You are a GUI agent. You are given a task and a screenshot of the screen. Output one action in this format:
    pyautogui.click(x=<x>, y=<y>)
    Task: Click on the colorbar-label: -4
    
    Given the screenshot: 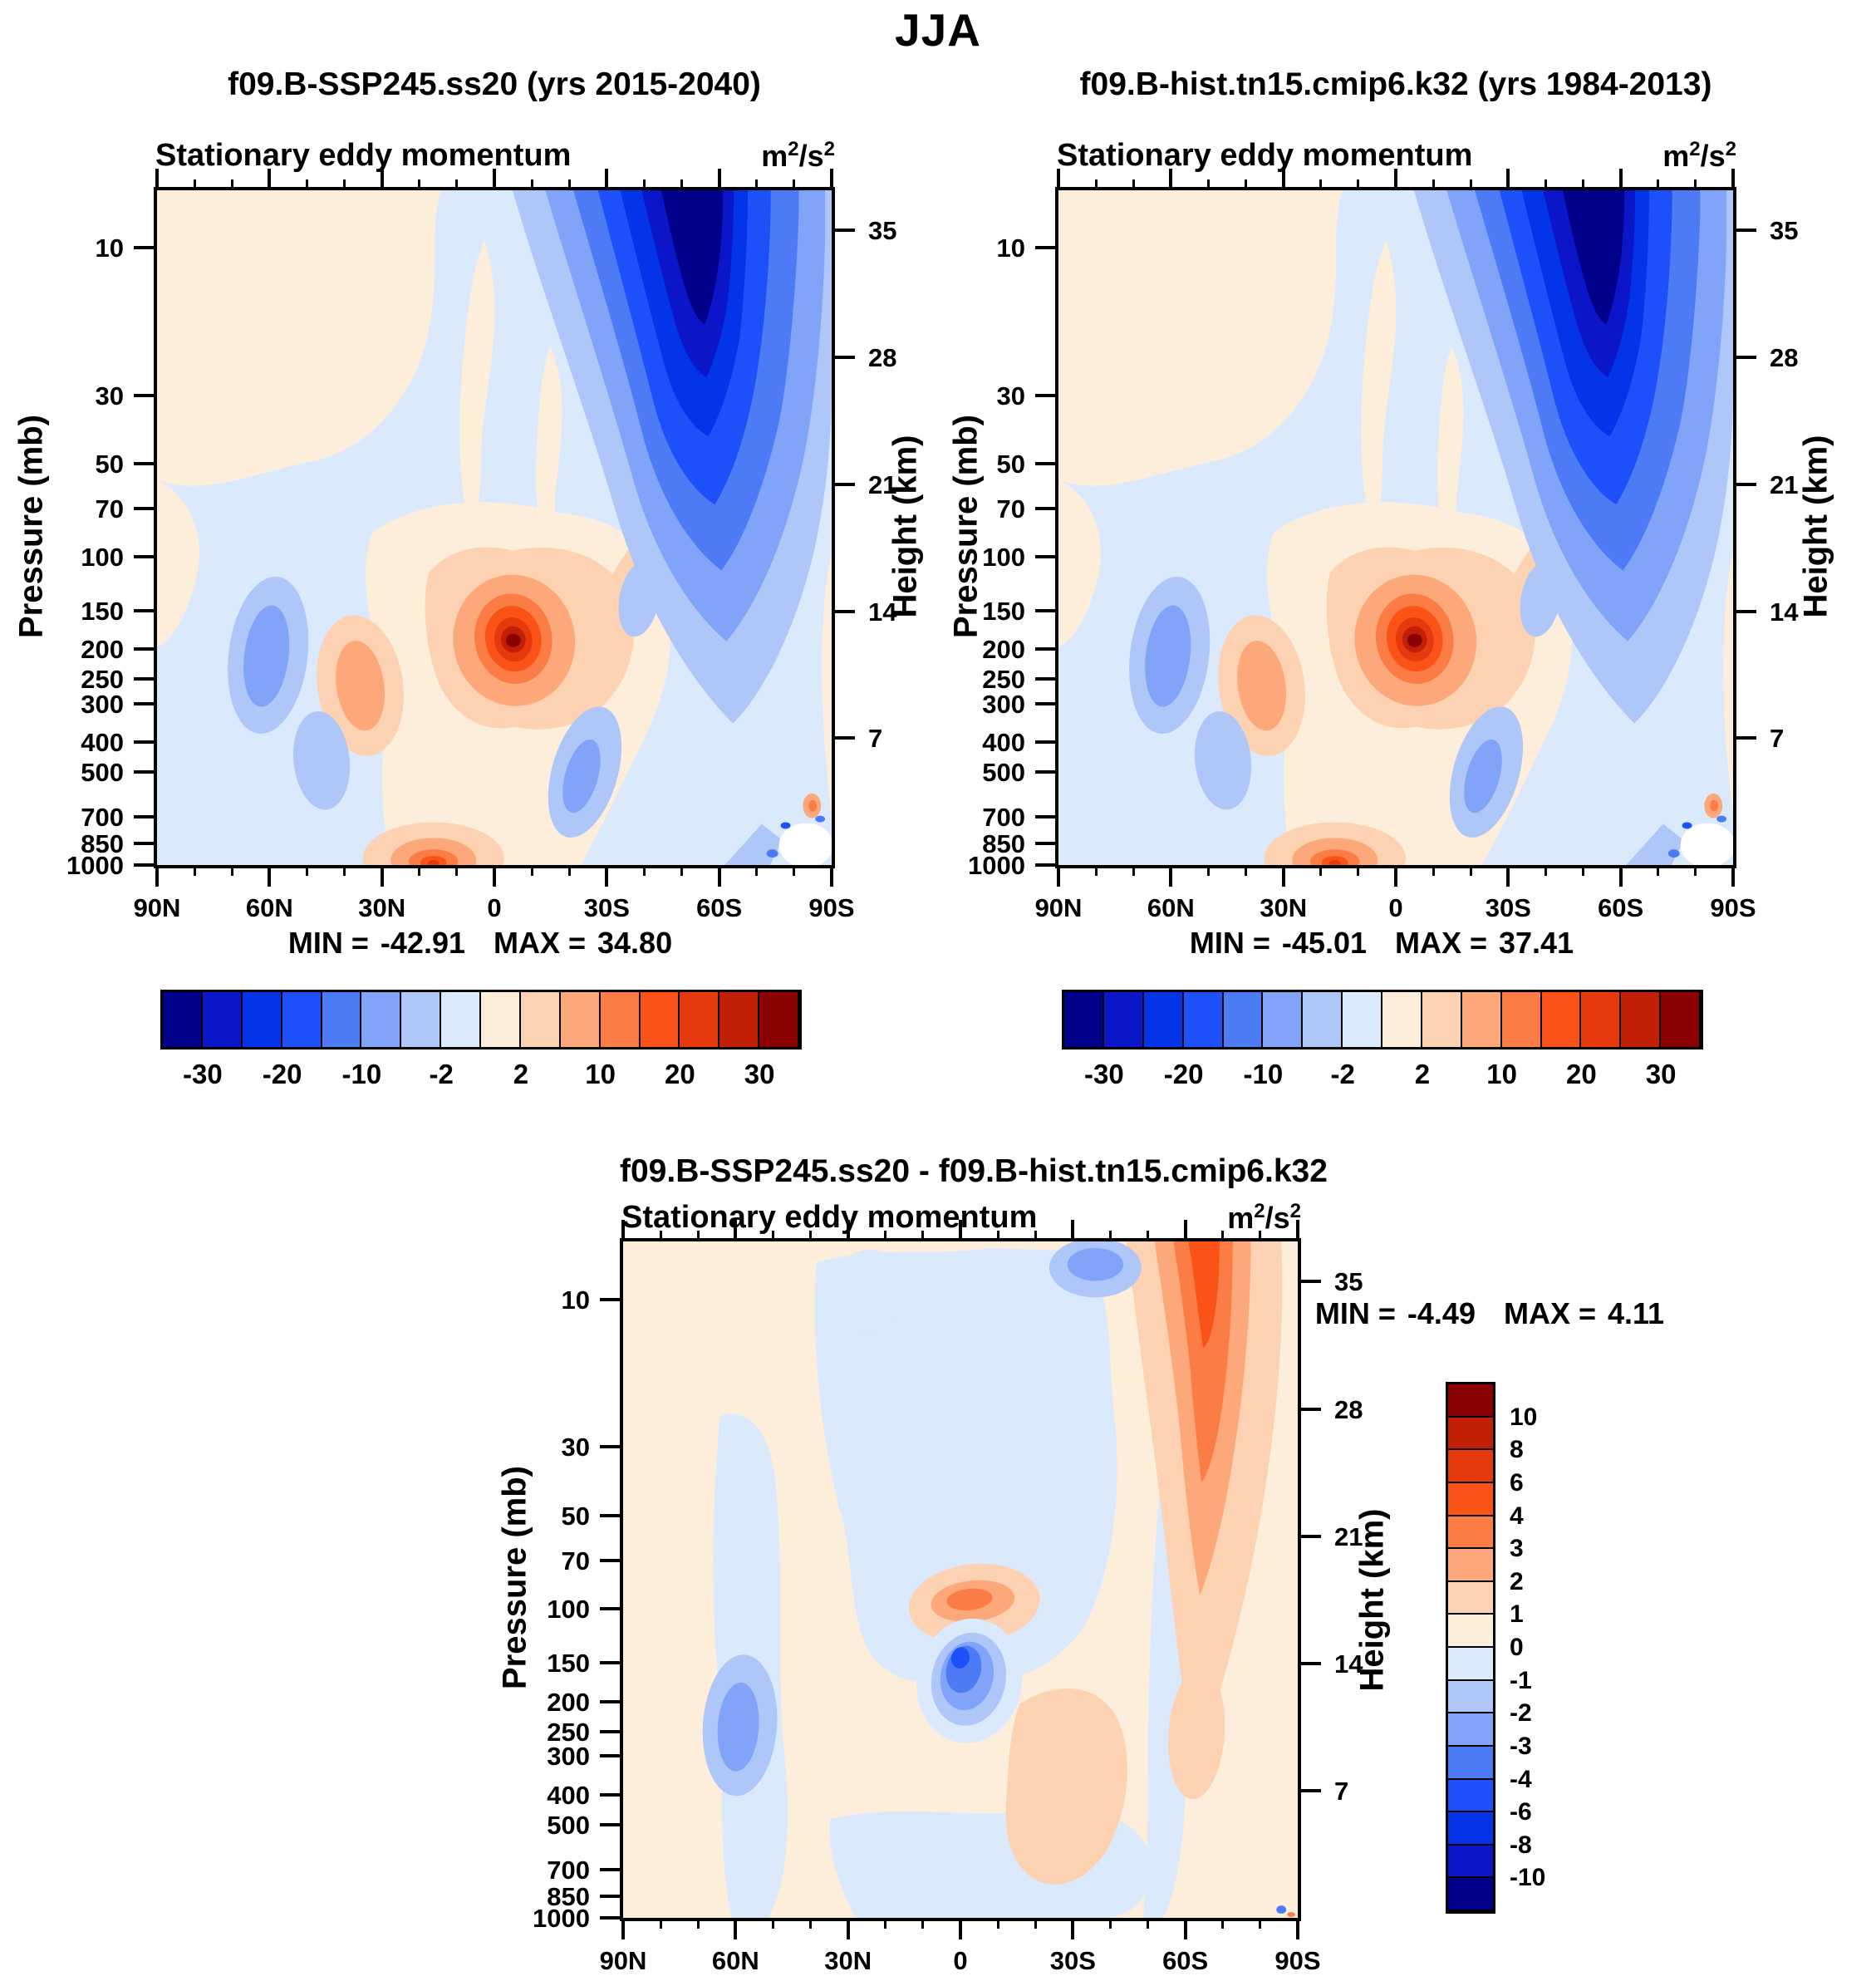 What is the action you would take?
    pyautogui.click(x=1521, y=1779)
    